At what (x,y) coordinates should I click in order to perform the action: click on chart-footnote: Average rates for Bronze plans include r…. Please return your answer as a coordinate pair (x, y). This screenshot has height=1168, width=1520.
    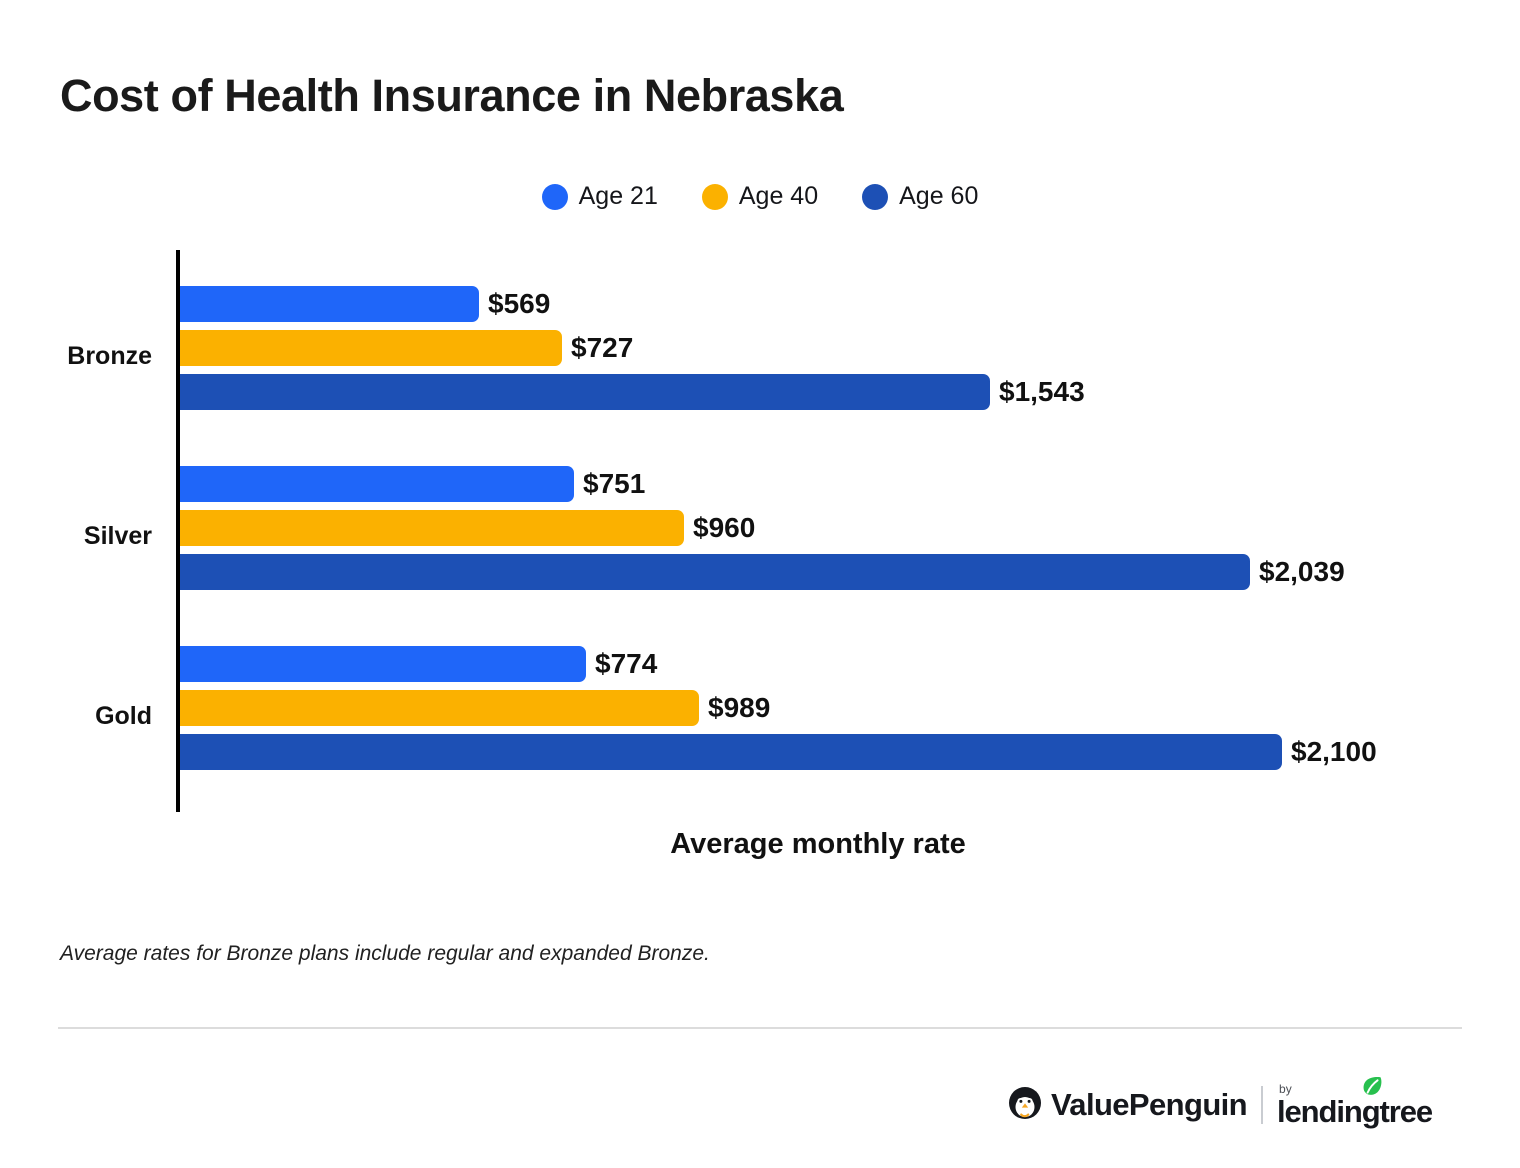
    Looking at the image, I should click on (385, 953).